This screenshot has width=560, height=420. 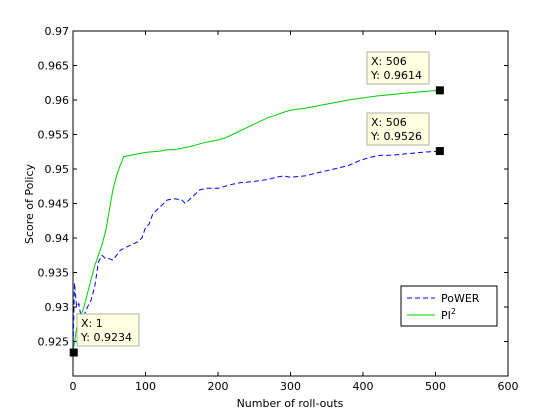 I want to click on y-tick-label: 0.955, so click(x=54, y=135).